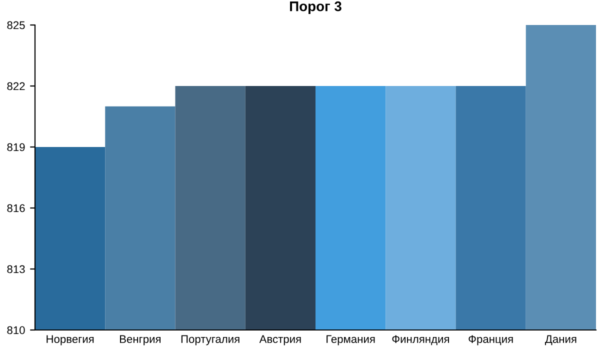  I want to click on x-tick-label: Франция, so click(490, 340).